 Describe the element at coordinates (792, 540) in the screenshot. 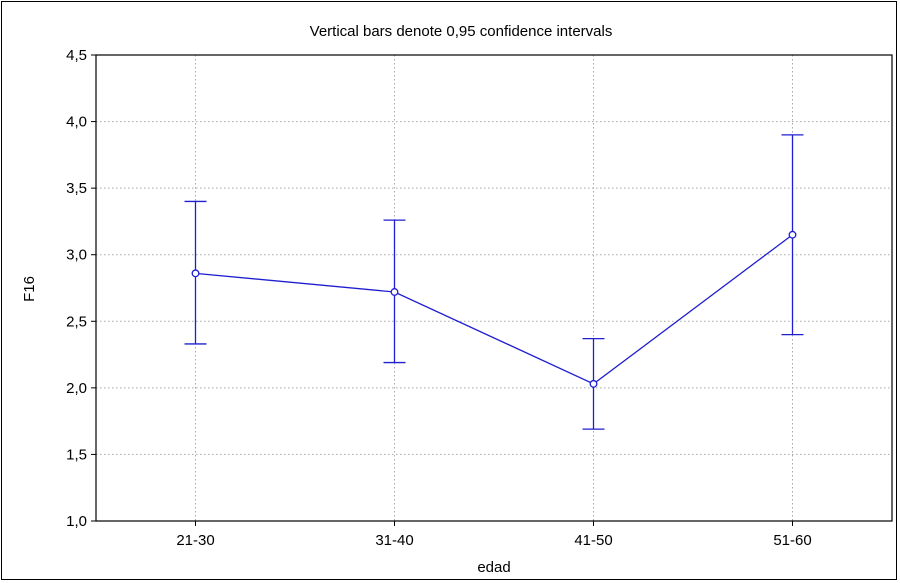

I see `x-tick-label: 51-60` at that location.